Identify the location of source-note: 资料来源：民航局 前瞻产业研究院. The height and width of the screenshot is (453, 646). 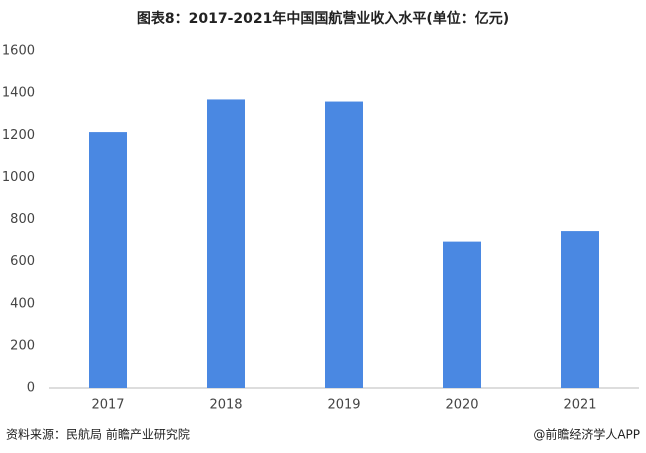
(98, 434).